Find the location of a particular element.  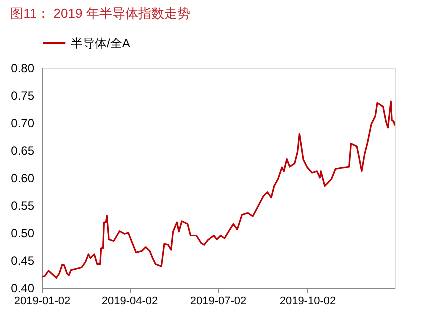

y-tick-label: 0.55 is located at coordinates (23, 206).